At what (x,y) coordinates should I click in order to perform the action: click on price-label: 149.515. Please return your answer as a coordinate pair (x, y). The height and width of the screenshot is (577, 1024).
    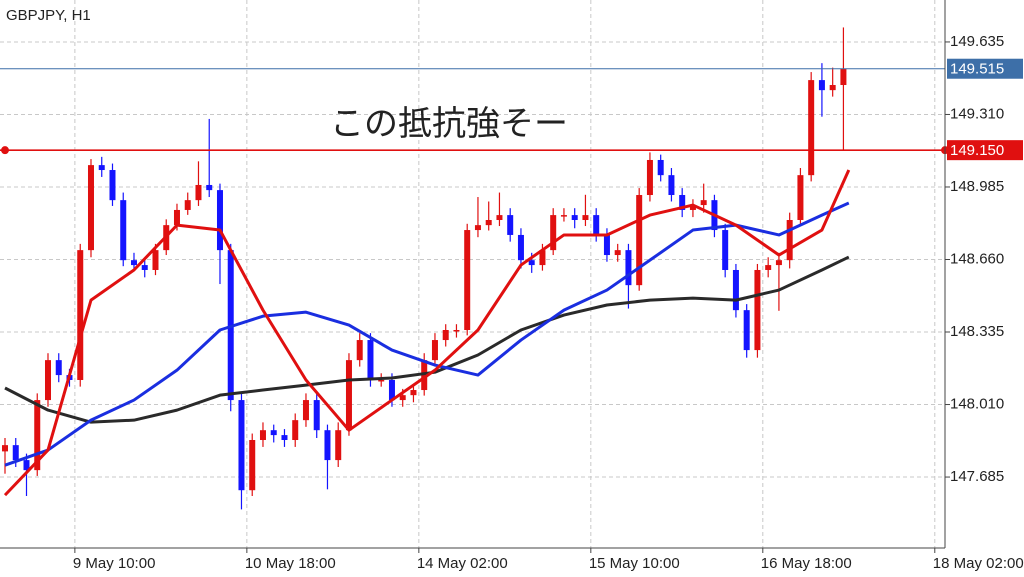
    Looking at the image, I should click on (977, 69).